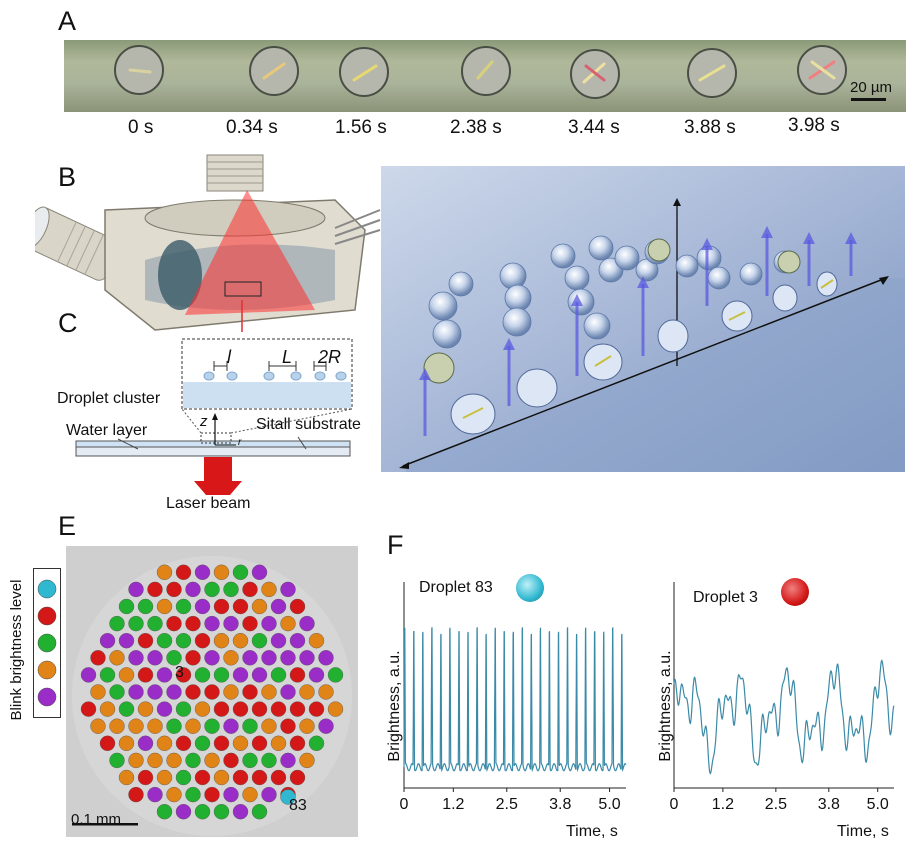 This screenshot has width=908, height=843. I want to click on chart-83-xlabel: Time, s, so click(592, 831).